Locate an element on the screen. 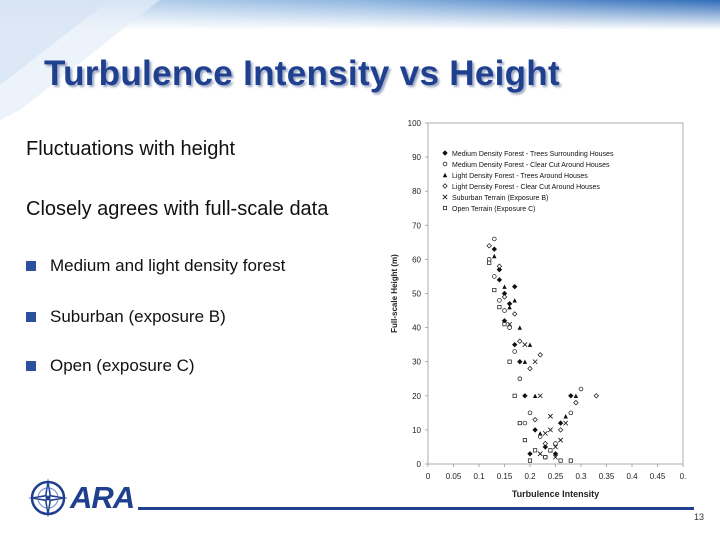 Image resolution: width=720 pixels, height=540 pixels. x-tick-label: 0. is located at coordinates (683, 476).